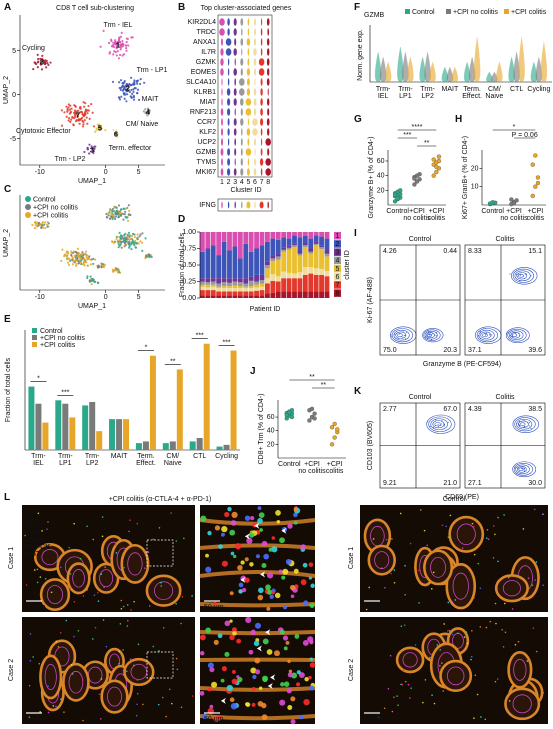 The width and height of the screenshot is (553, 729). What do you see at coordinates (38, 379) in the screenshot?
I see `significance: *` at bounding box center [38, 379].